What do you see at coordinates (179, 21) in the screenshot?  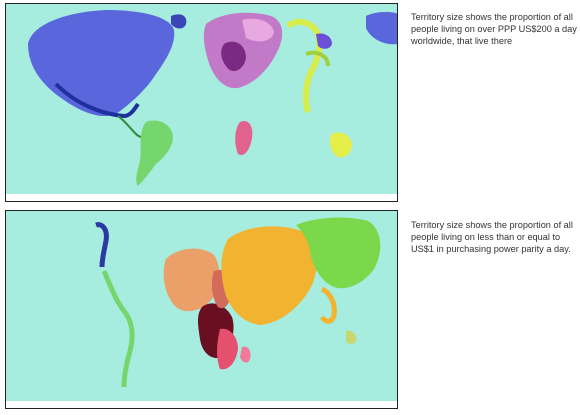 I see `greenland-shape` at bounding box center [179, 21].